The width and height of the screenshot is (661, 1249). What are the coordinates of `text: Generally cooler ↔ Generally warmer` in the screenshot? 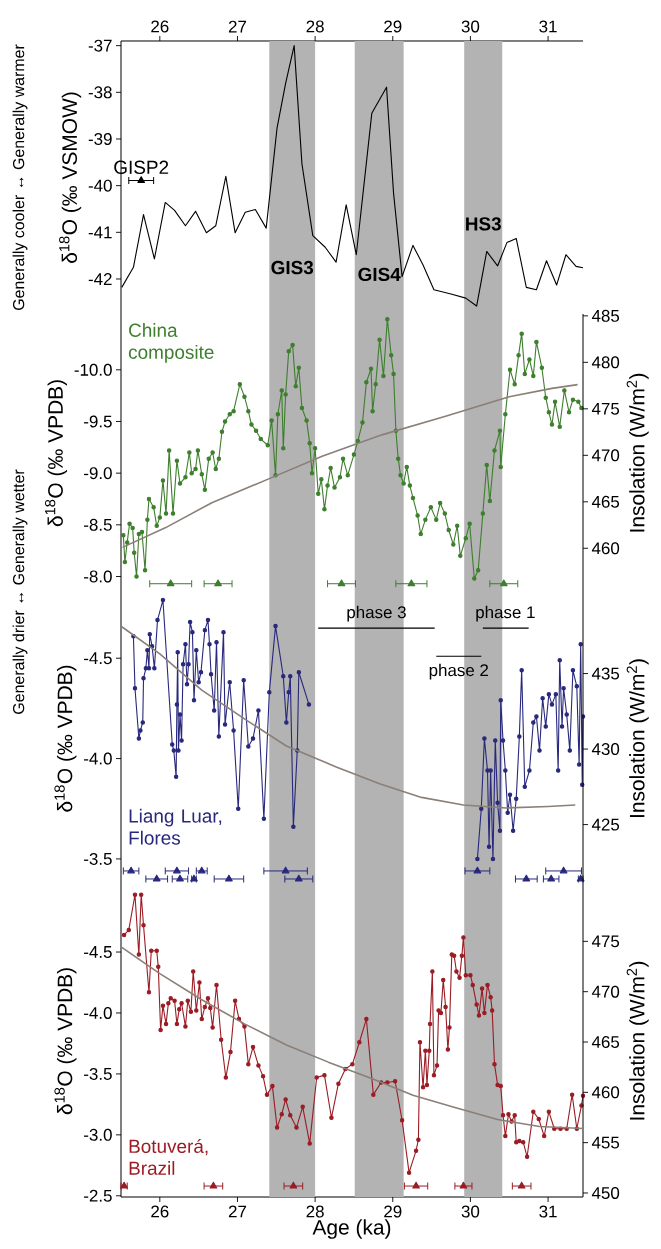 It's located at (20, 177).